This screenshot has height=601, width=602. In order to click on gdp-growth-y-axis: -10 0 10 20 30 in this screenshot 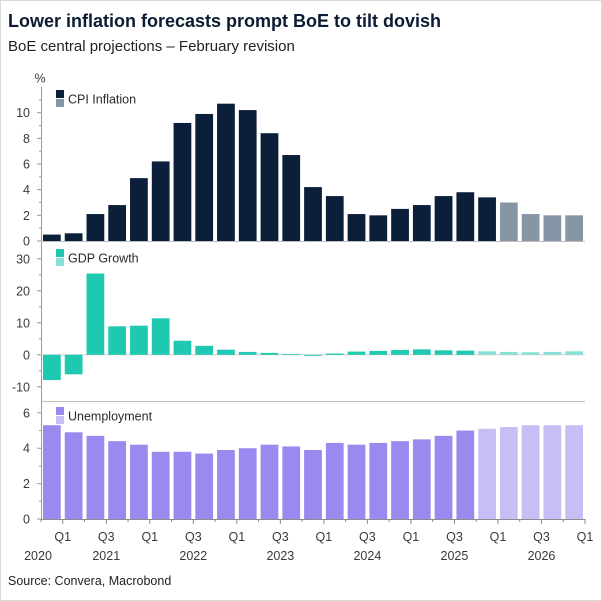, I will do `click(26, 323)`.